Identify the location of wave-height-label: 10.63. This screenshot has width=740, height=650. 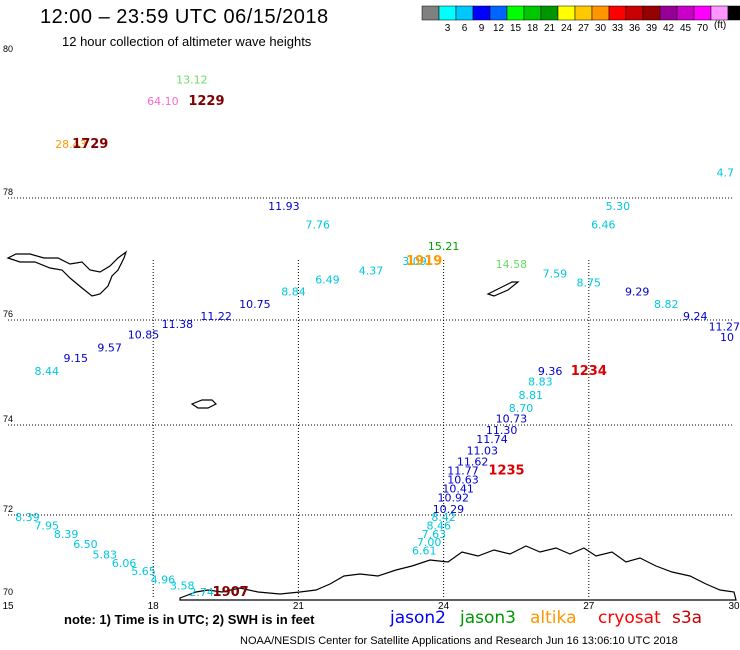
(463, 480).